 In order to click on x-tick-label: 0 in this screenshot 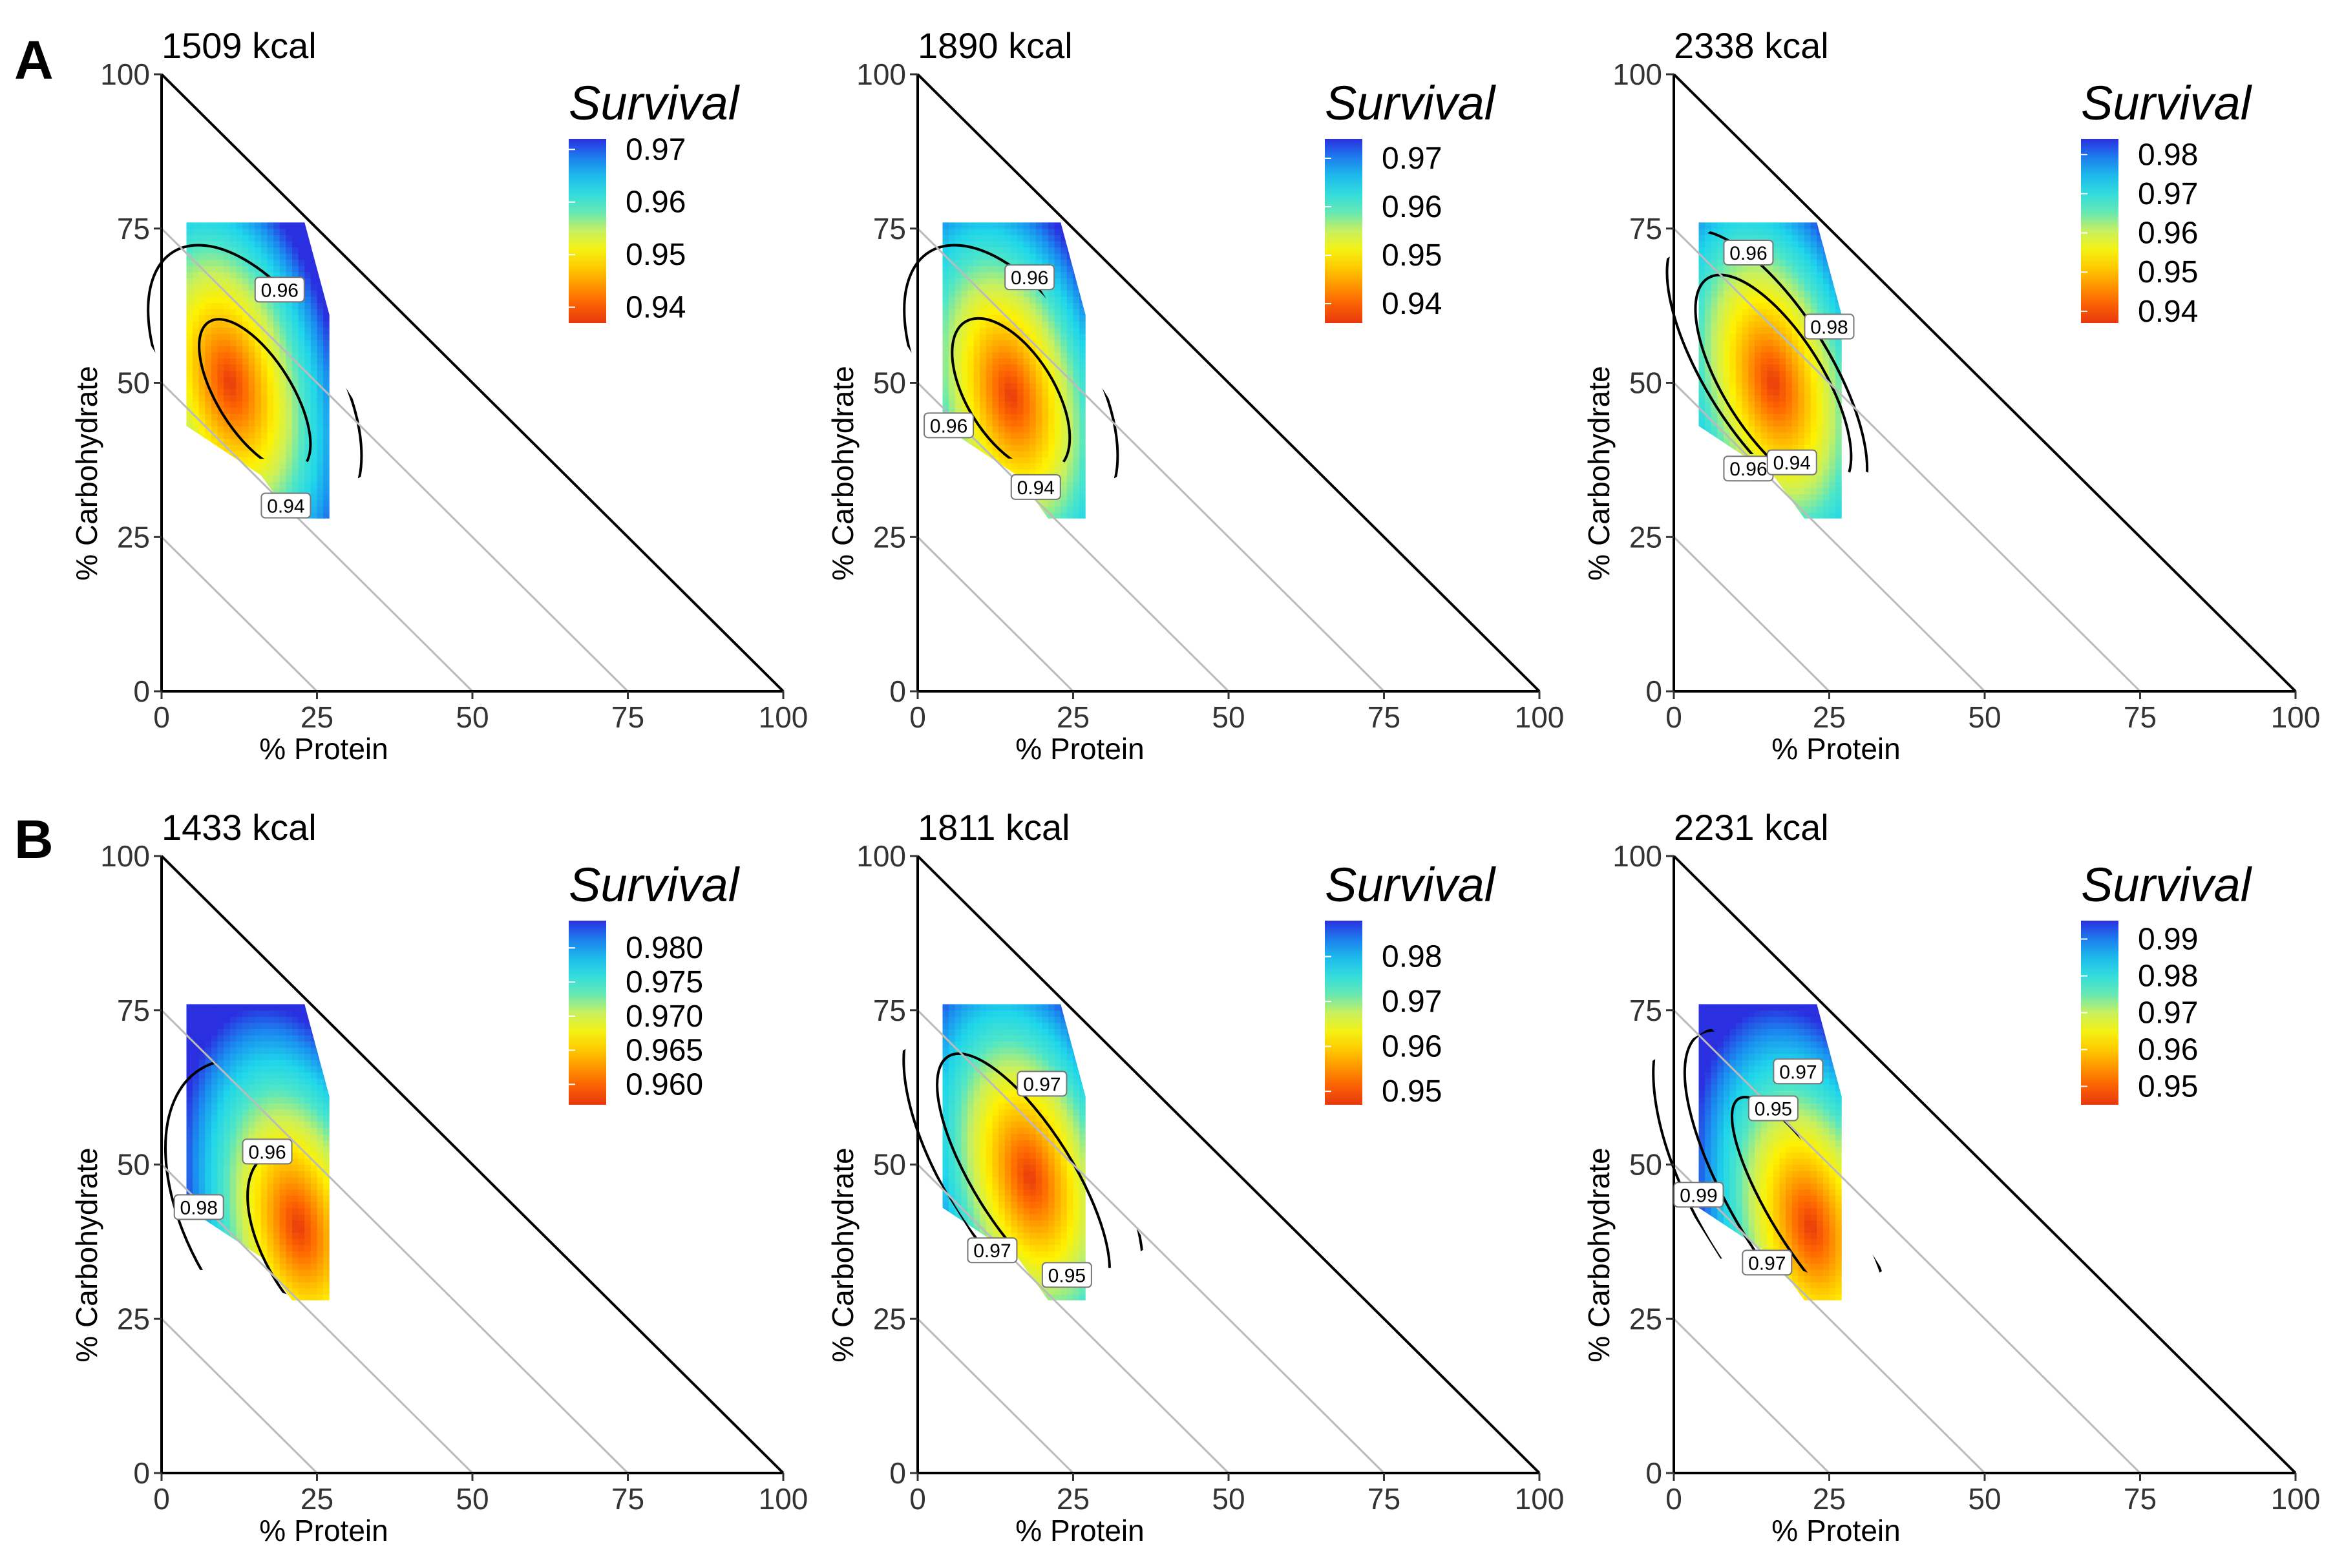, I will do `click(161, 1499)`.